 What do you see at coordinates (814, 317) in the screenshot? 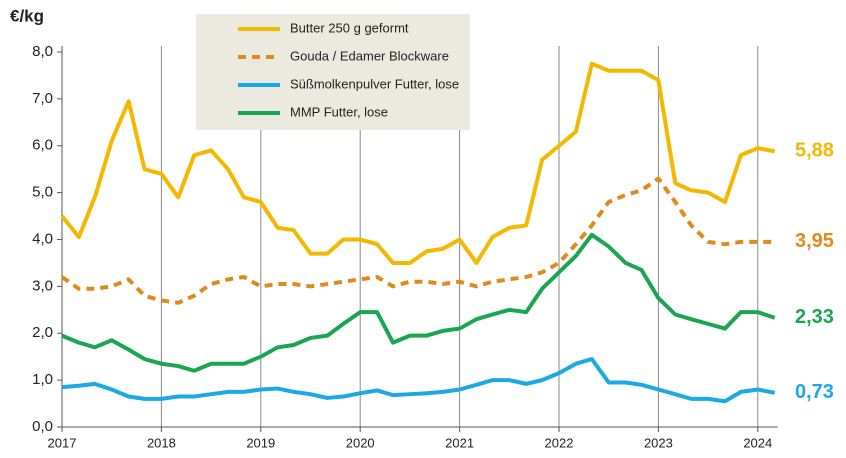
I see `end-label: 2,33` at bounding box center [814, 317].